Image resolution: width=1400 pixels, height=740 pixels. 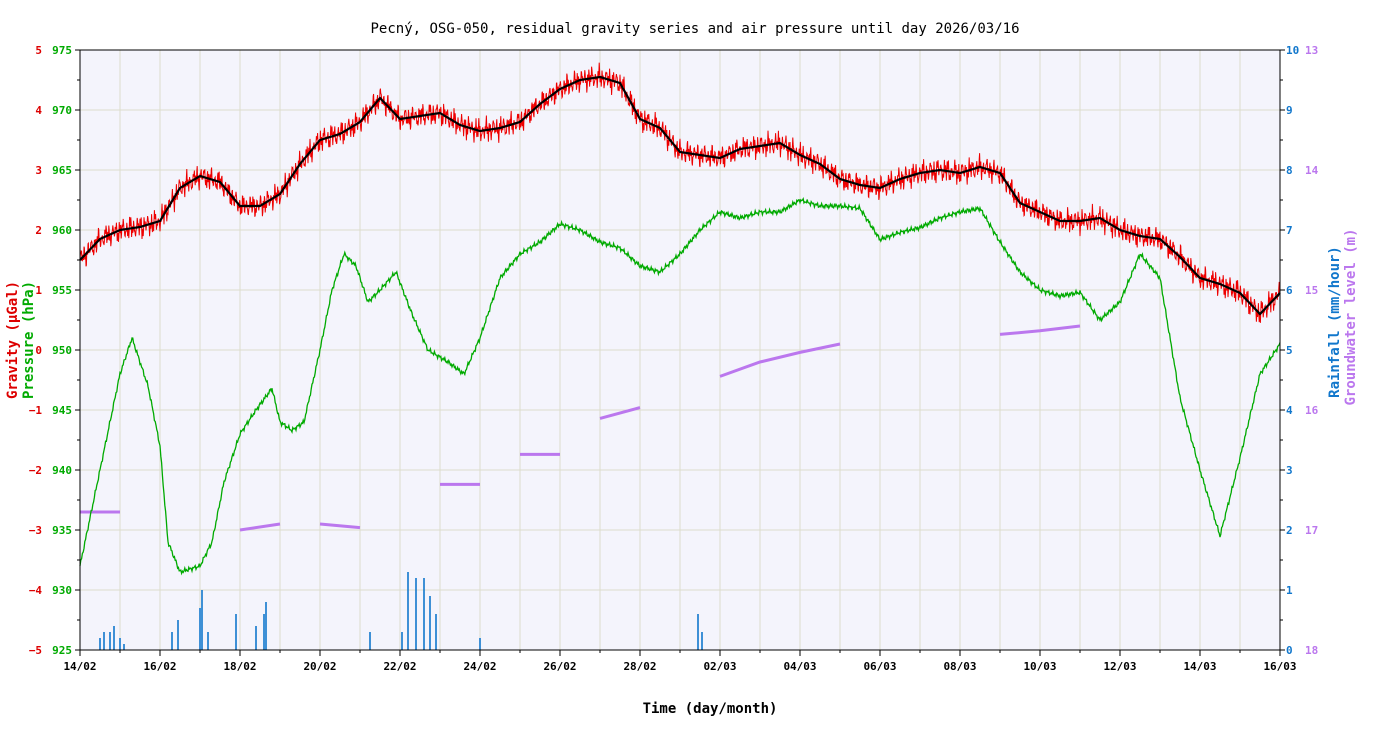 What do you see at coordinates (79, 666) in the screenshot?
I see `x-tick-label: 14/02` at bounding box center [79, 666].